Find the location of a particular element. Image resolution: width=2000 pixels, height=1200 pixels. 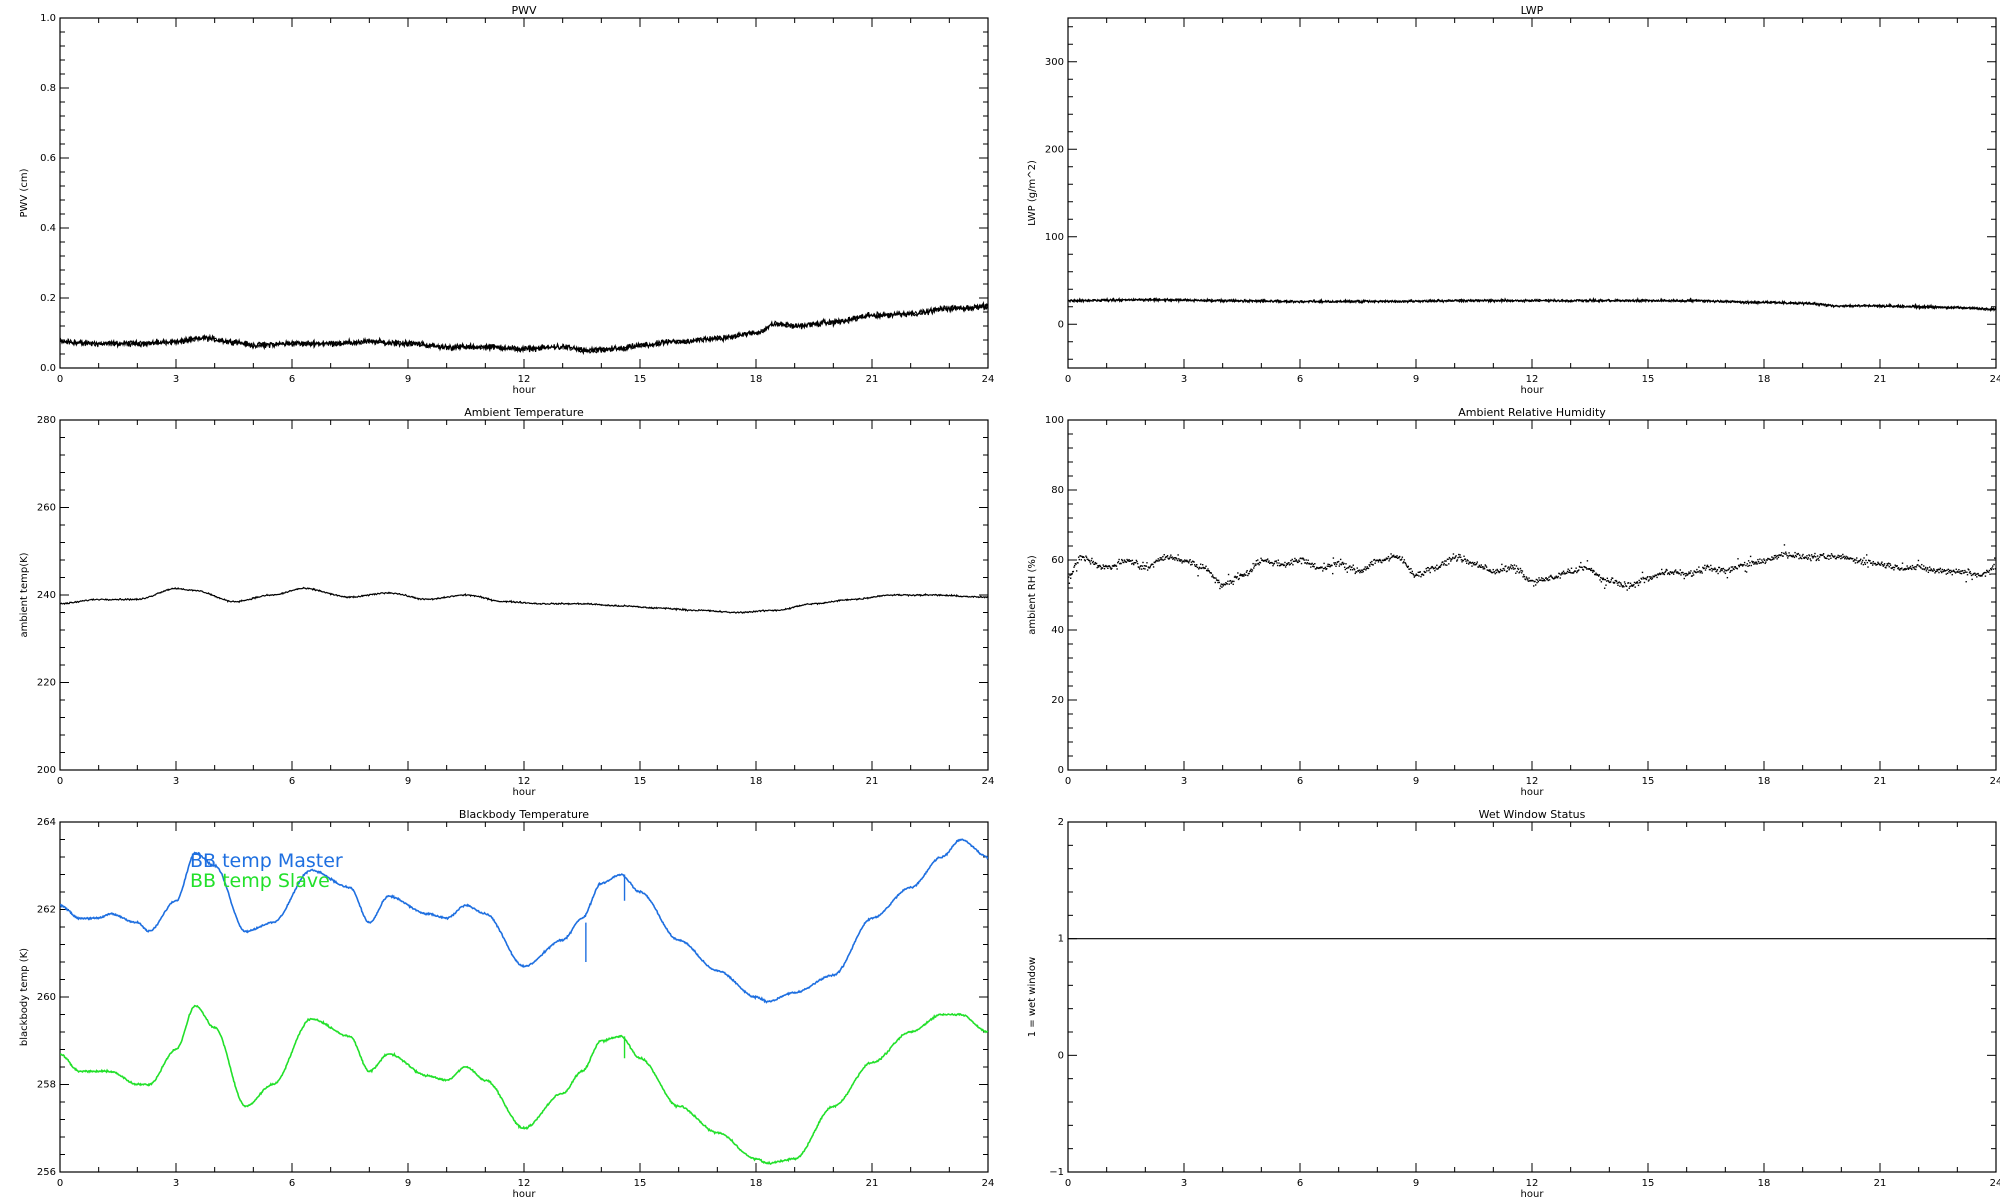

x-tick-label: 24 is located at coordinates (1995, 1183).